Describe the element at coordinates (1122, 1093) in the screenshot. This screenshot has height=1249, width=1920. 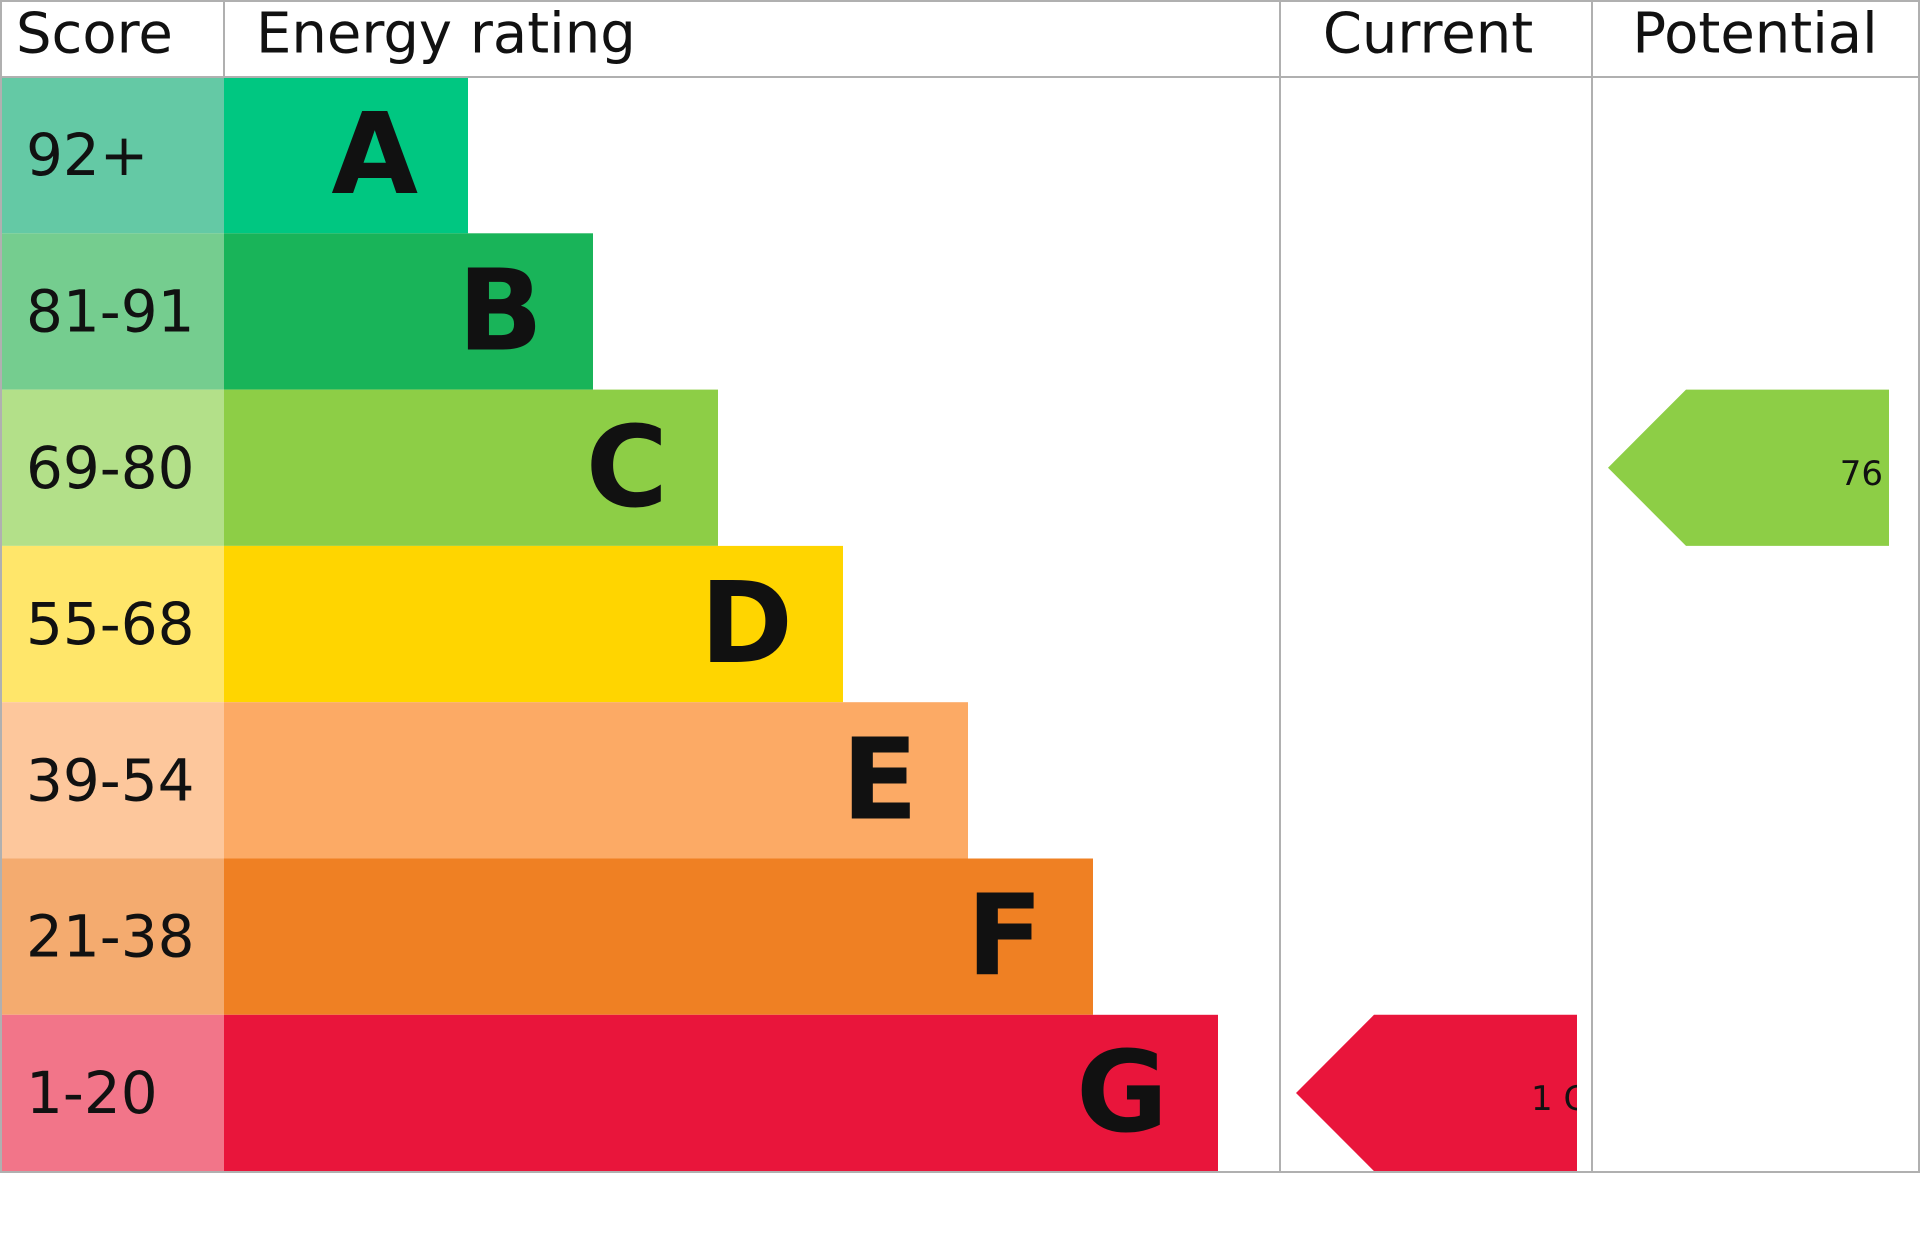
I see `band-letter: G` at that location.